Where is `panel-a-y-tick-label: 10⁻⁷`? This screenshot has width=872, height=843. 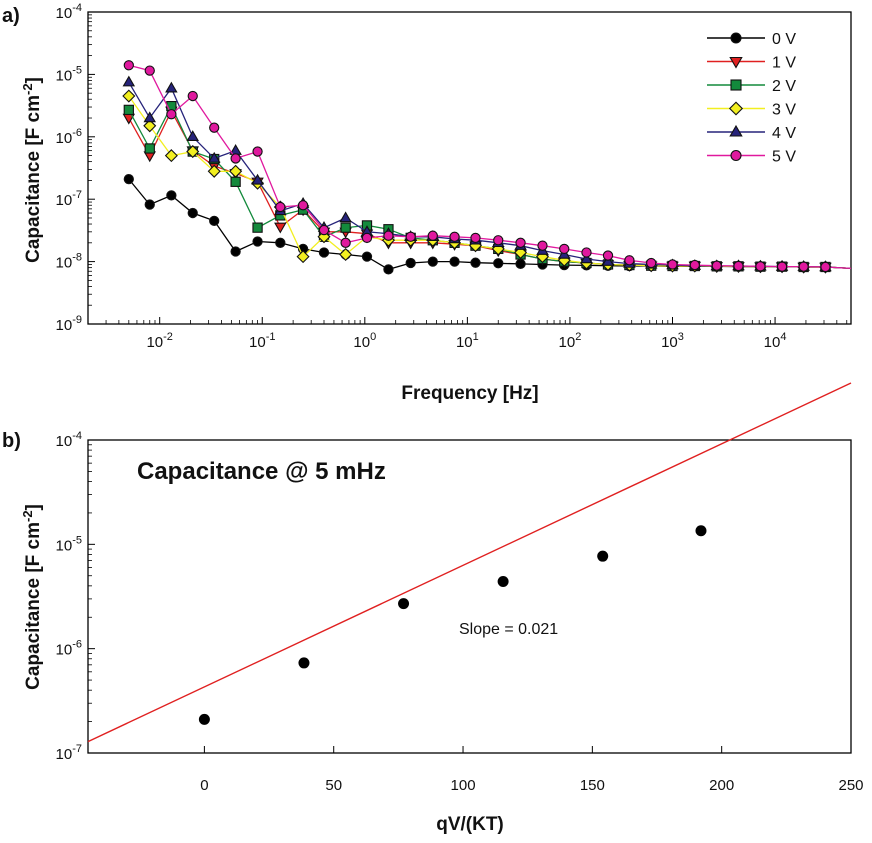 panel-a-y-tick-label: 10⁻⁷ is located at coordinates (69, 199).